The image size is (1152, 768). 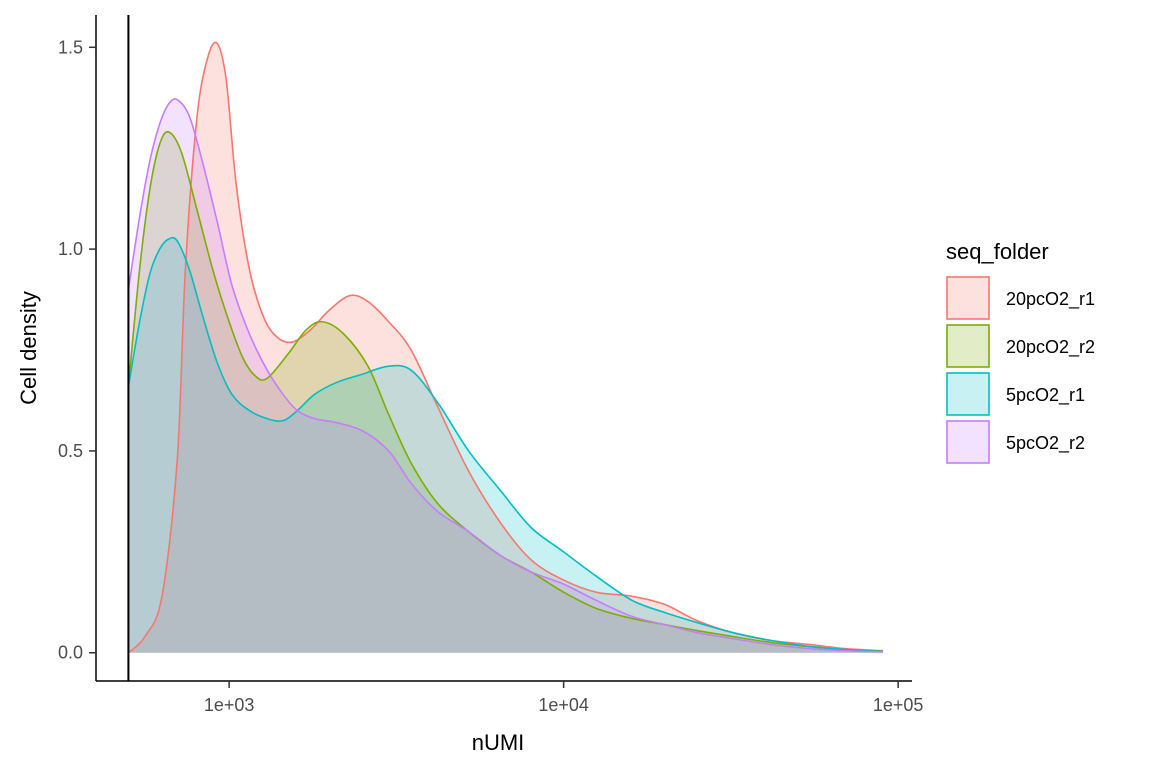 What do you see at coordinates (229, 705) in the screenshot?
I see `x-tick-label: 1e+03` at bounding box center [229, 705].